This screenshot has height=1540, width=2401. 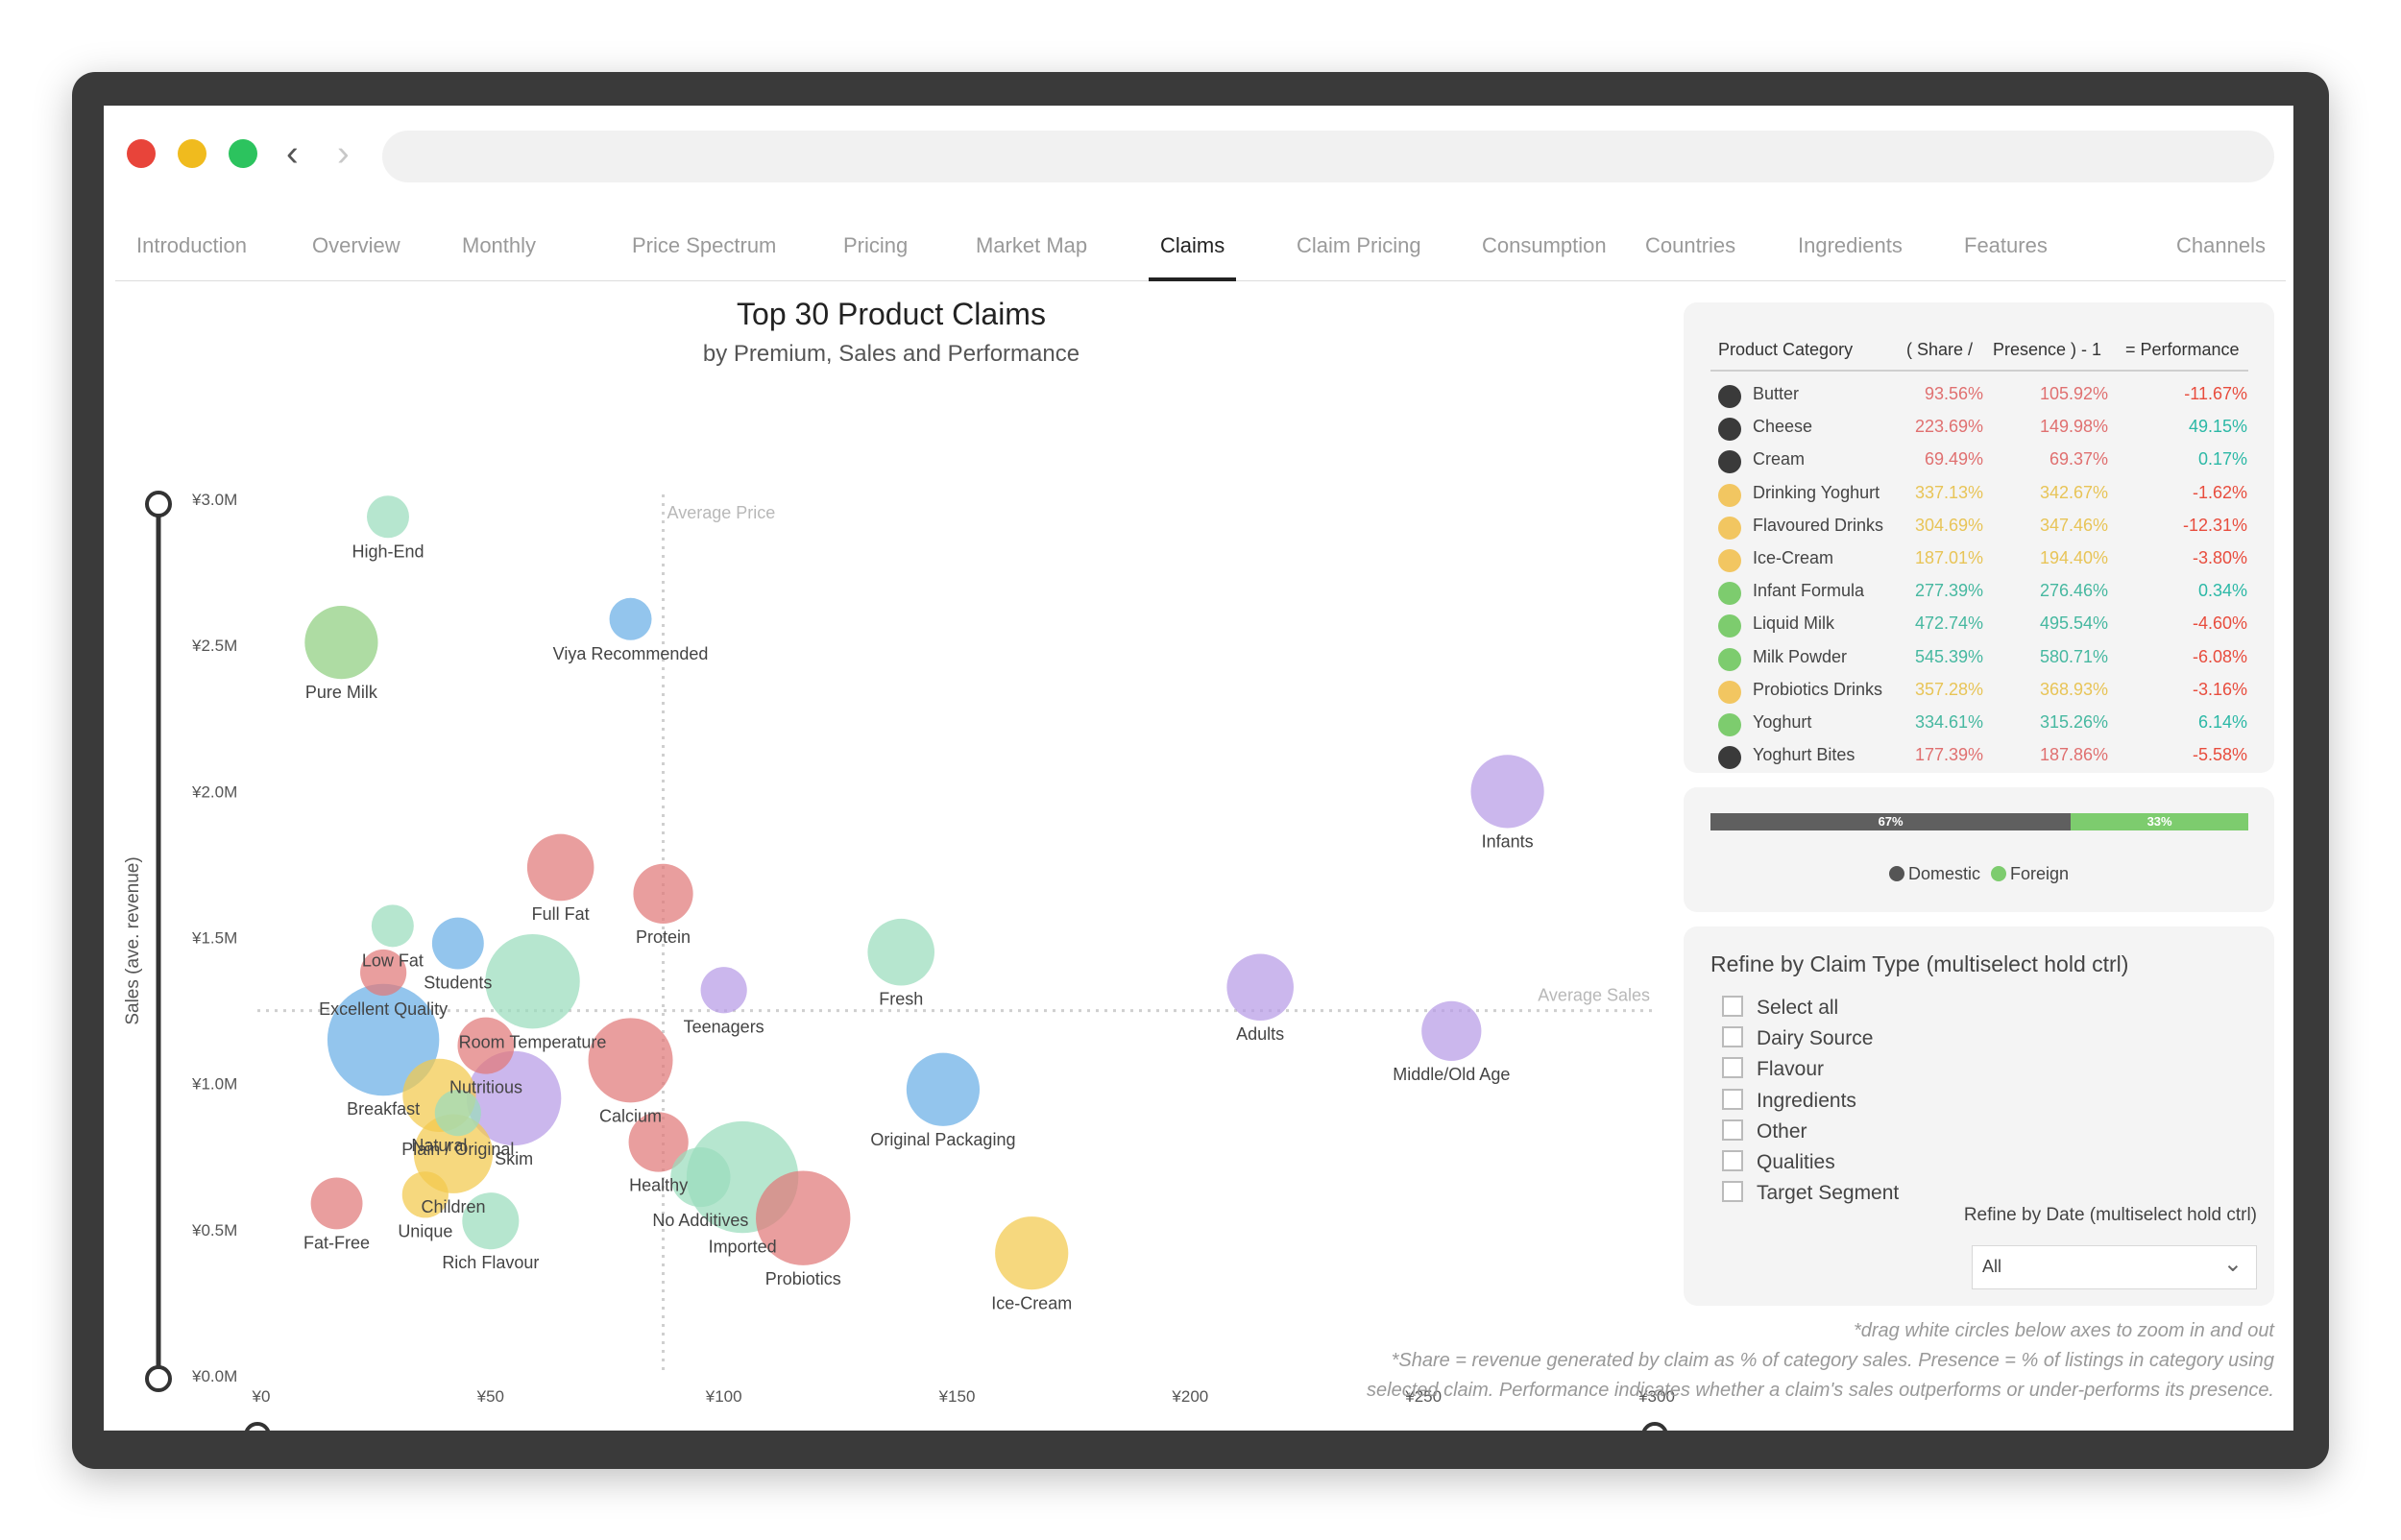 What do you see at coordinates (1809, 591) in the screenshot?
I see `category-name: Infant Formula` at bounding box center [1809, 591].